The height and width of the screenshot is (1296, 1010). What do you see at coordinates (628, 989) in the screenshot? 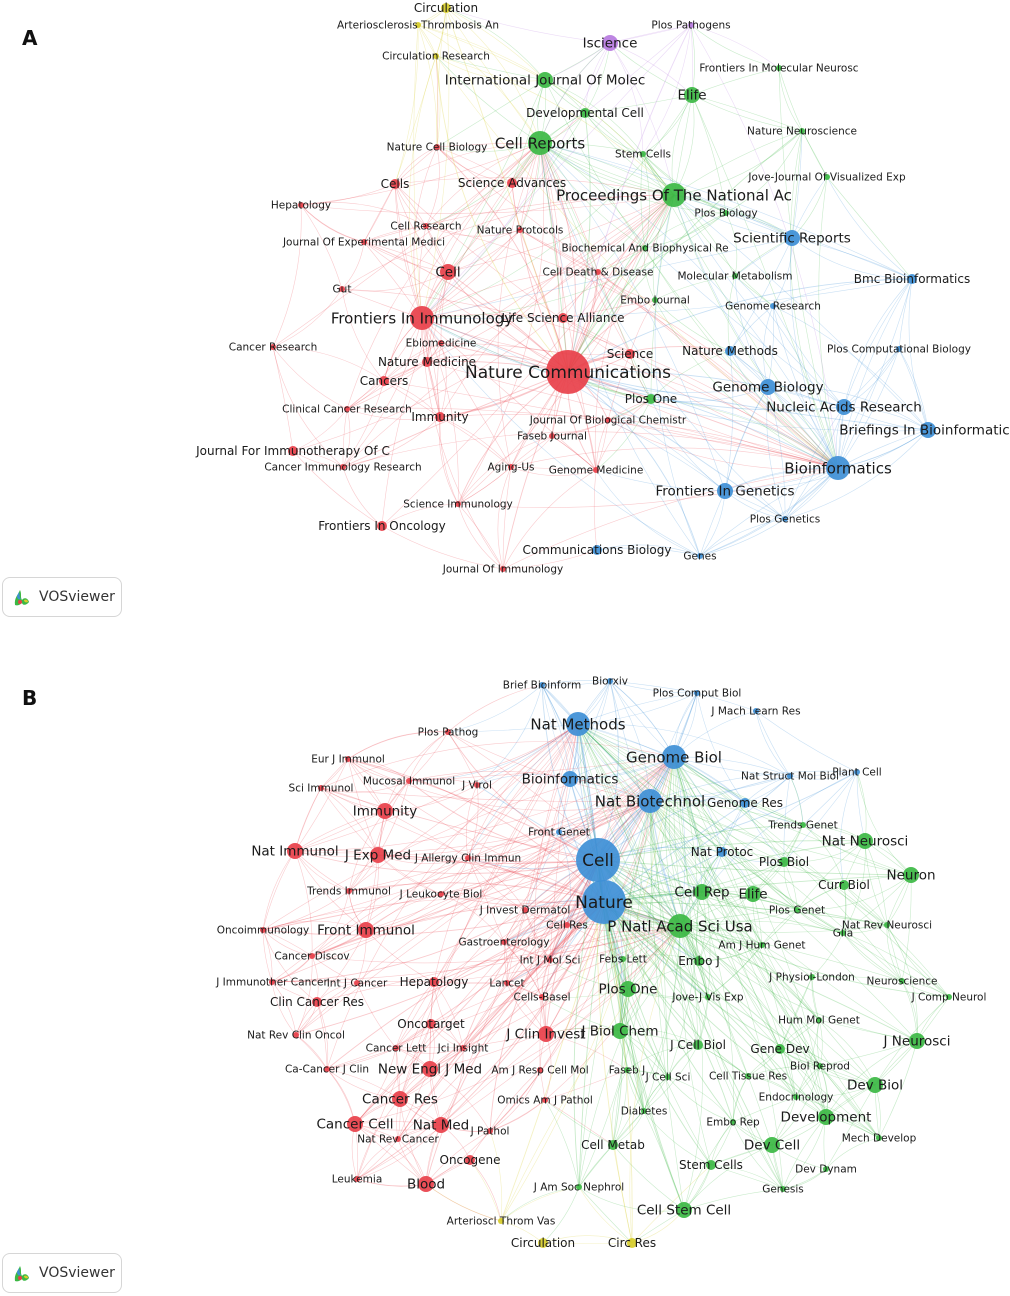
I see `journal-node-plos-one: Plos One` at bounding box center [628, 989].